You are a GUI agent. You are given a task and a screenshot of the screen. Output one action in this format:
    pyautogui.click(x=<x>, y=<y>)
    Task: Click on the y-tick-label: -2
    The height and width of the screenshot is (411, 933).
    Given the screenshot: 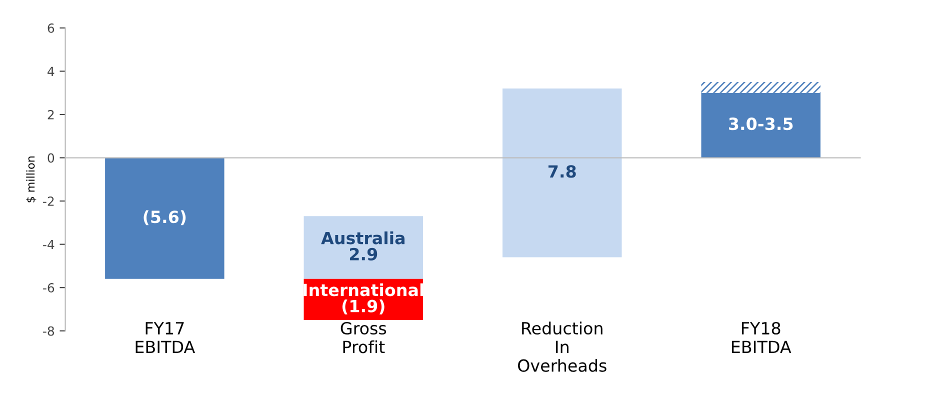 What is the action you would take?
    pyautogui.click(x=48, y=201)
    